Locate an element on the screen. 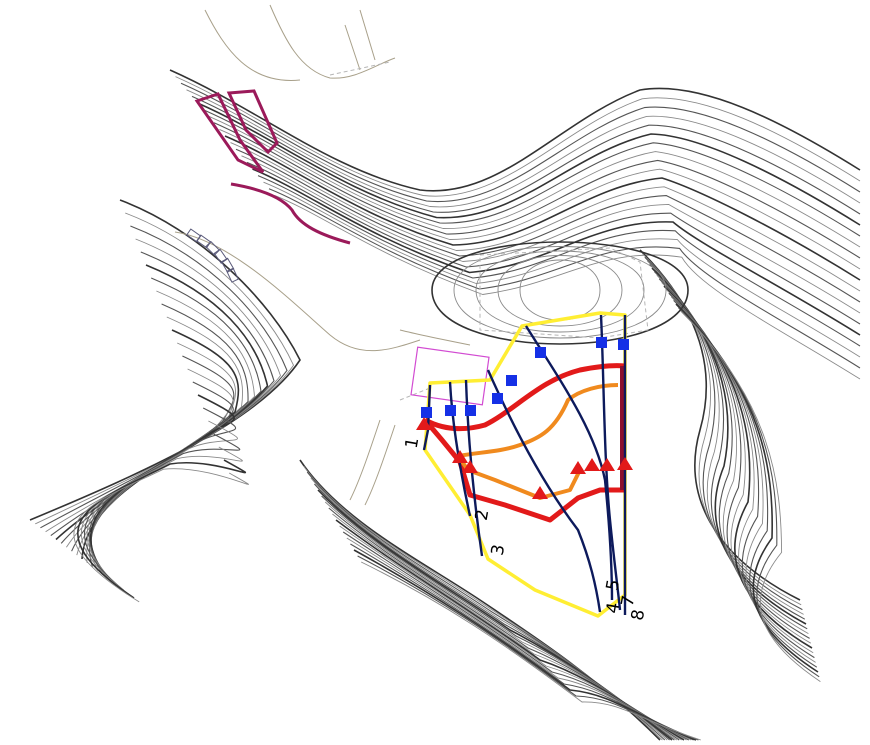  profile-label-1: 1 is located at coordinates (413, 443).